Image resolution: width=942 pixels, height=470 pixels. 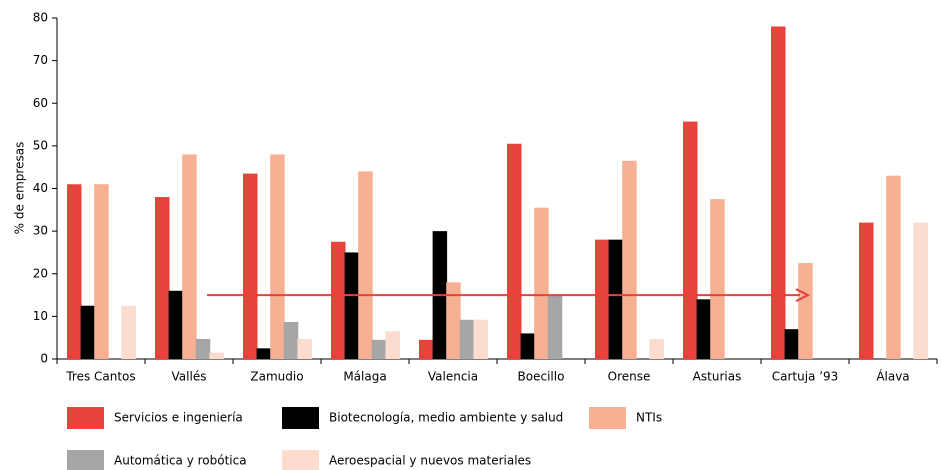 I want to click on y-tick-label: 60, so click(x=40, y=103).